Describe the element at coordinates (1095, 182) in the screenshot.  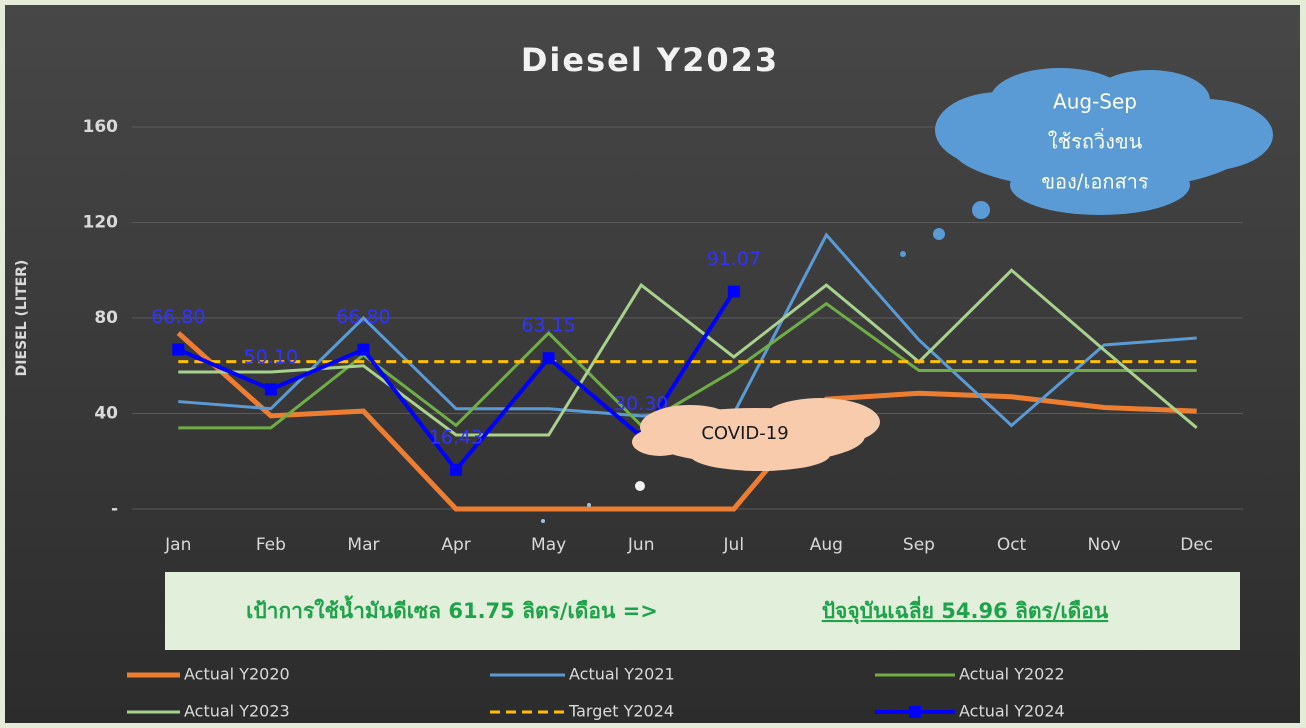
I see `cloud-text: ของ/เอกสาร` at that location.